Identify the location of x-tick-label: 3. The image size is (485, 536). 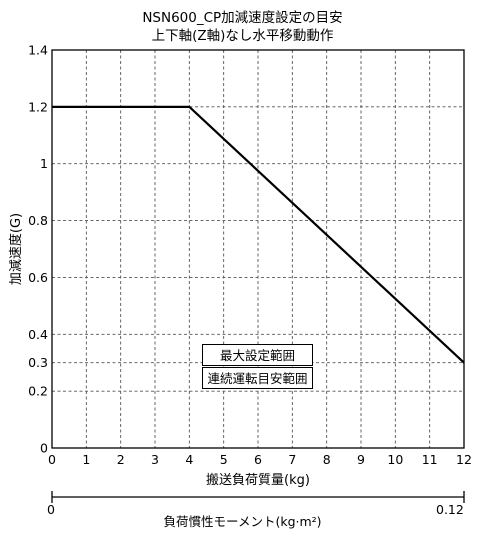
(155, 459).